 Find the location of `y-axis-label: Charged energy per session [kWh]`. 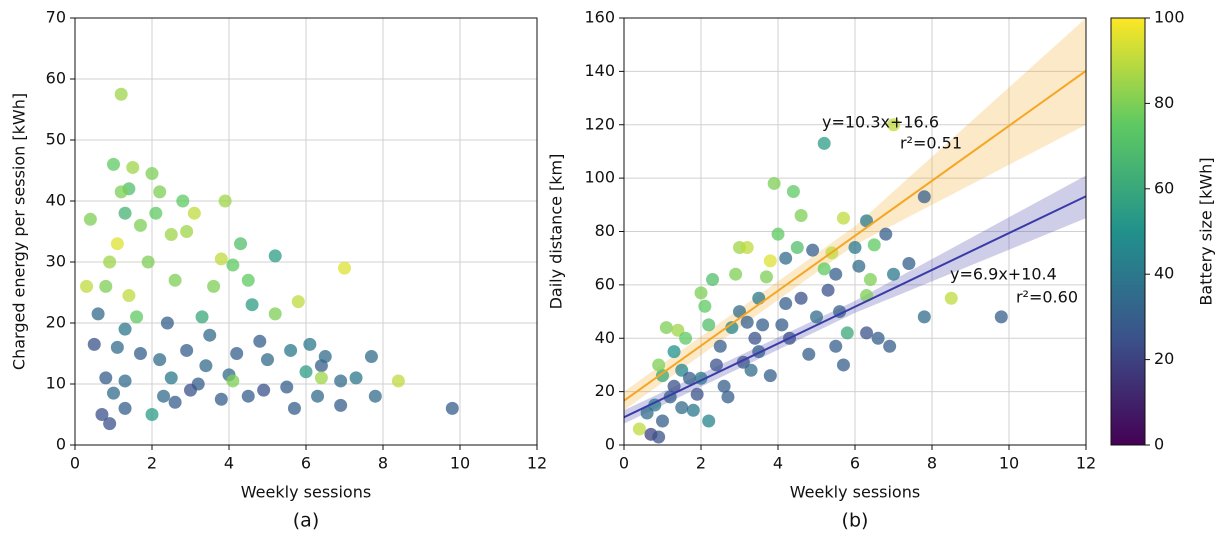

y-axis-label: Charged energy per session [kWh] is located at coordinates (19, 231).